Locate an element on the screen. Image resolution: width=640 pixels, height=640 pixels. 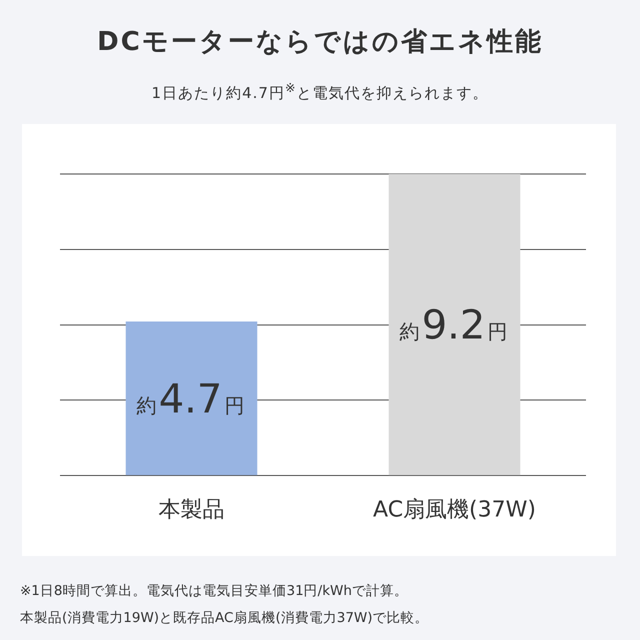
x-tick-label: AC扇風機(37W) is located at coordinates (454, 510).